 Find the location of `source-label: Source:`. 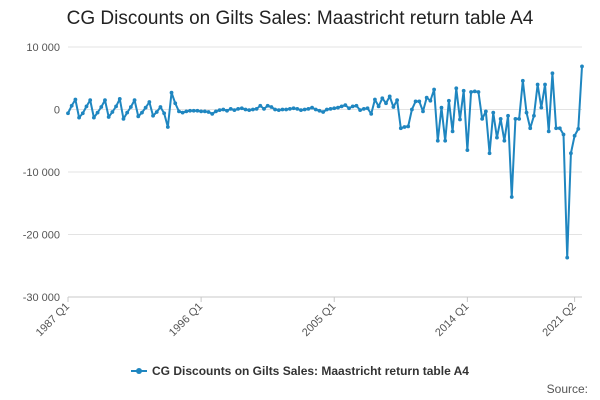

source-label: Source: is located at coordinates (567, 389).